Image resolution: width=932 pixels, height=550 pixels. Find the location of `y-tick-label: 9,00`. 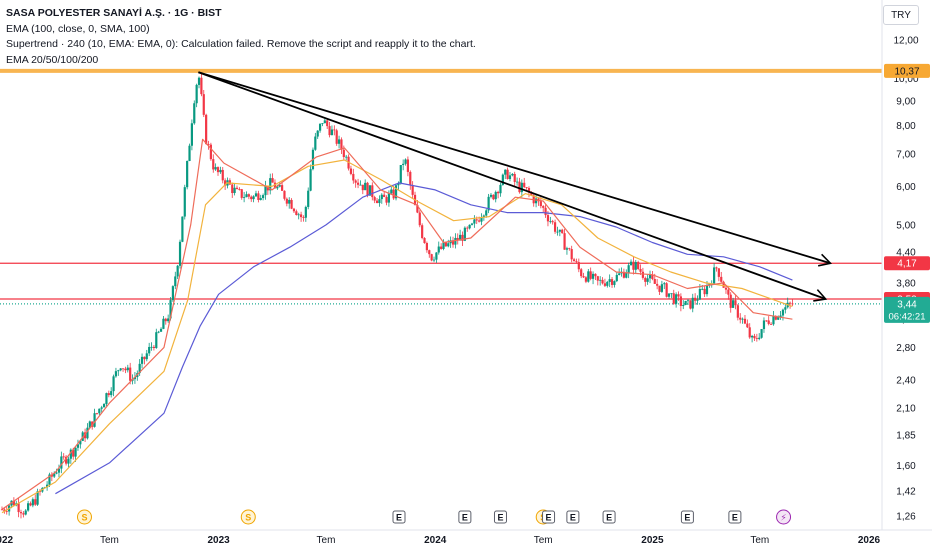

y-tick-label: 9,00 is located at coordinates (906, 101).